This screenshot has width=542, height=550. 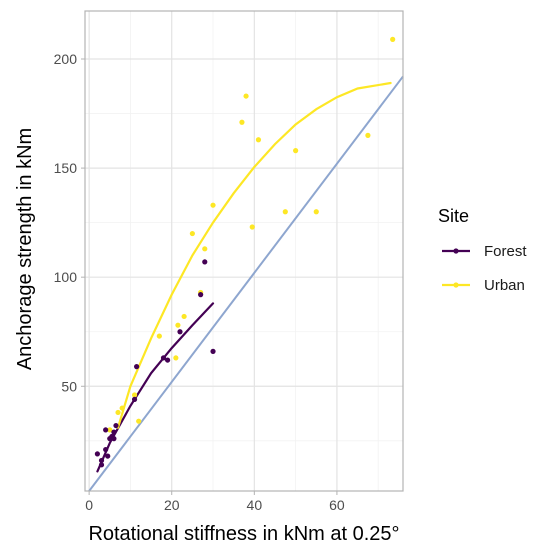 What do you see at coordinates (505, 251) in the screenshot?
I see `legend-label-forest: Forest` at bounding box center [505, 251].